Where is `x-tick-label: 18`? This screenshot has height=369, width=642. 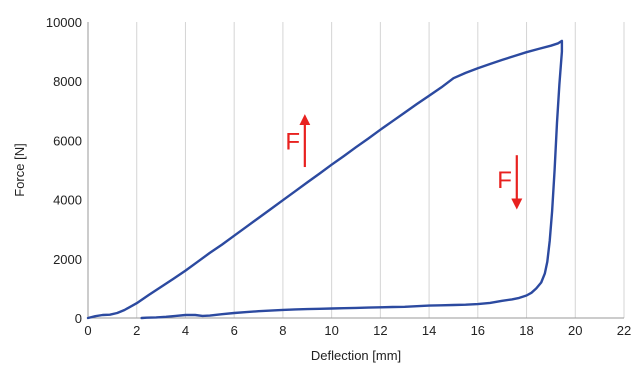
x-tick-label: 18 is located at coordinates (526, 330).